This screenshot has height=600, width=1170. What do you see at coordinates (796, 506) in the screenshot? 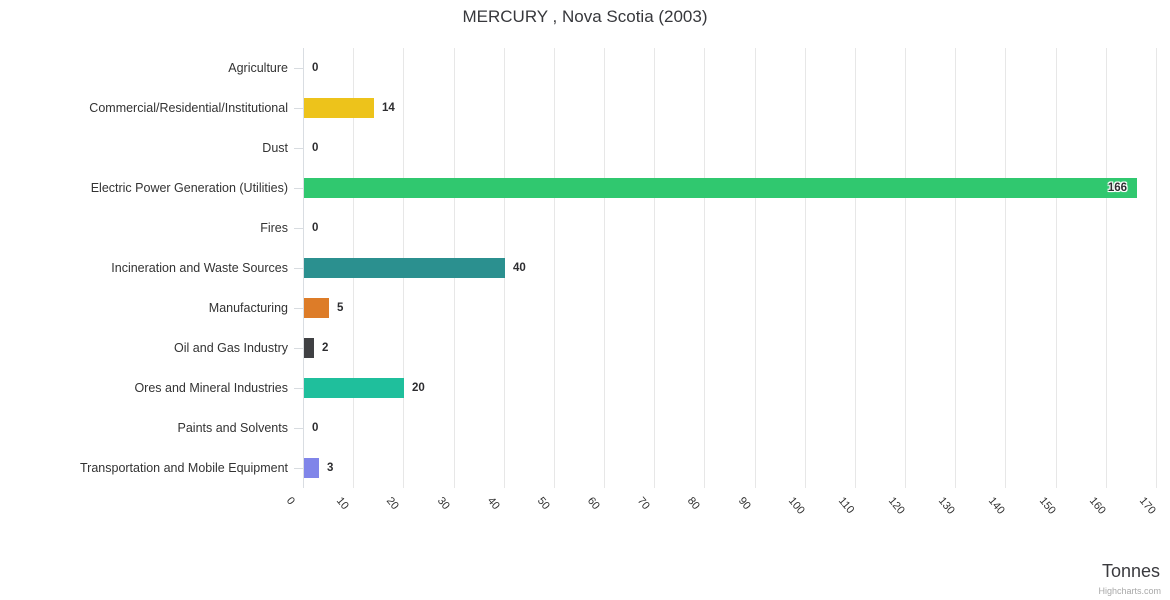
I see `value-axis-tick-label: 100` at bounding box center [796, 506].